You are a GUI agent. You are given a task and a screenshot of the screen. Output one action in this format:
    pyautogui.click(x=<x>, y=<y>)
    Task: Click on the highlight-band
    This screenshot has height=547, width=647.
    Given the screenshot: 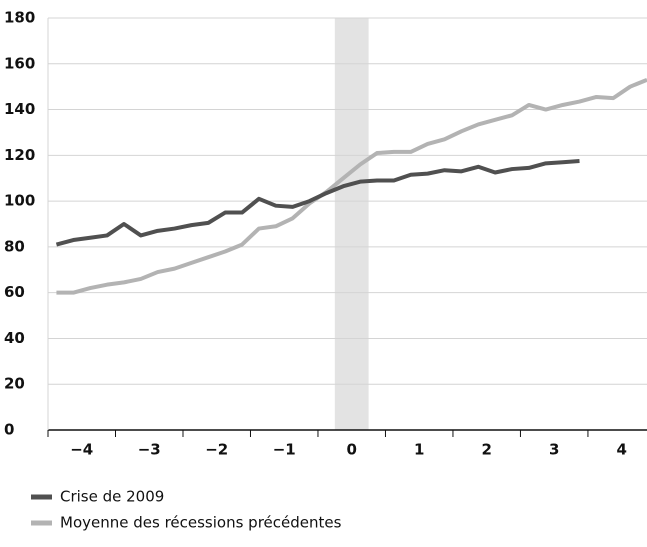 What is the action you would take?
    pyautogui.click(x=351, y=224)
    